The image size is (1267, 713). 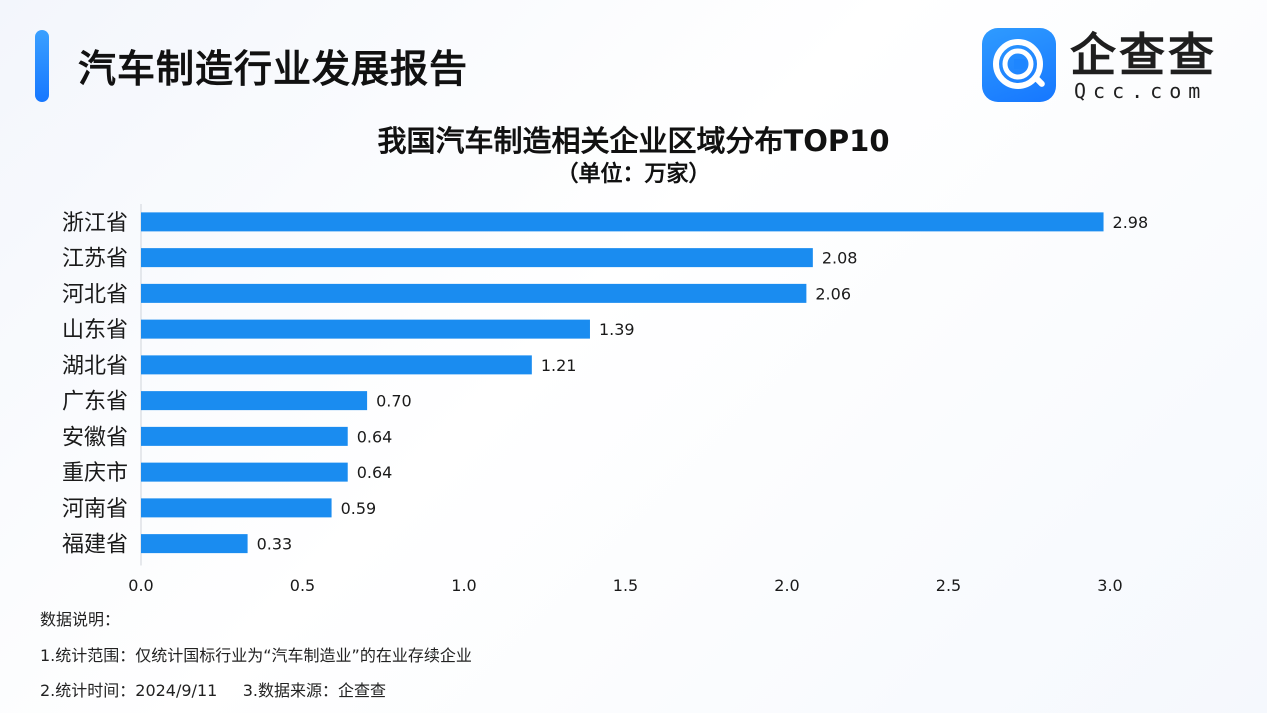 I want to click on notes-time-source: 2.统计时间：2024/9/11 3.数据来源：企查查, so click(x=213, y=690).